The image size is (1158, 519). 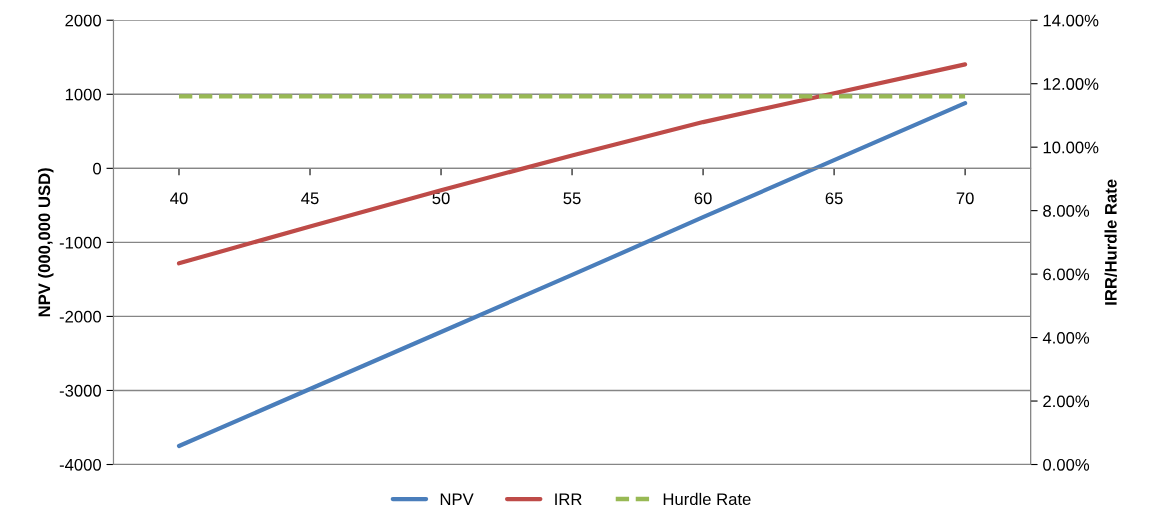 What do you see at coordinates (1110, 242) in the screenshot?
I see `y2-axis-title: IRR/Hurdle Rate` at bounding box center [1110, 242].